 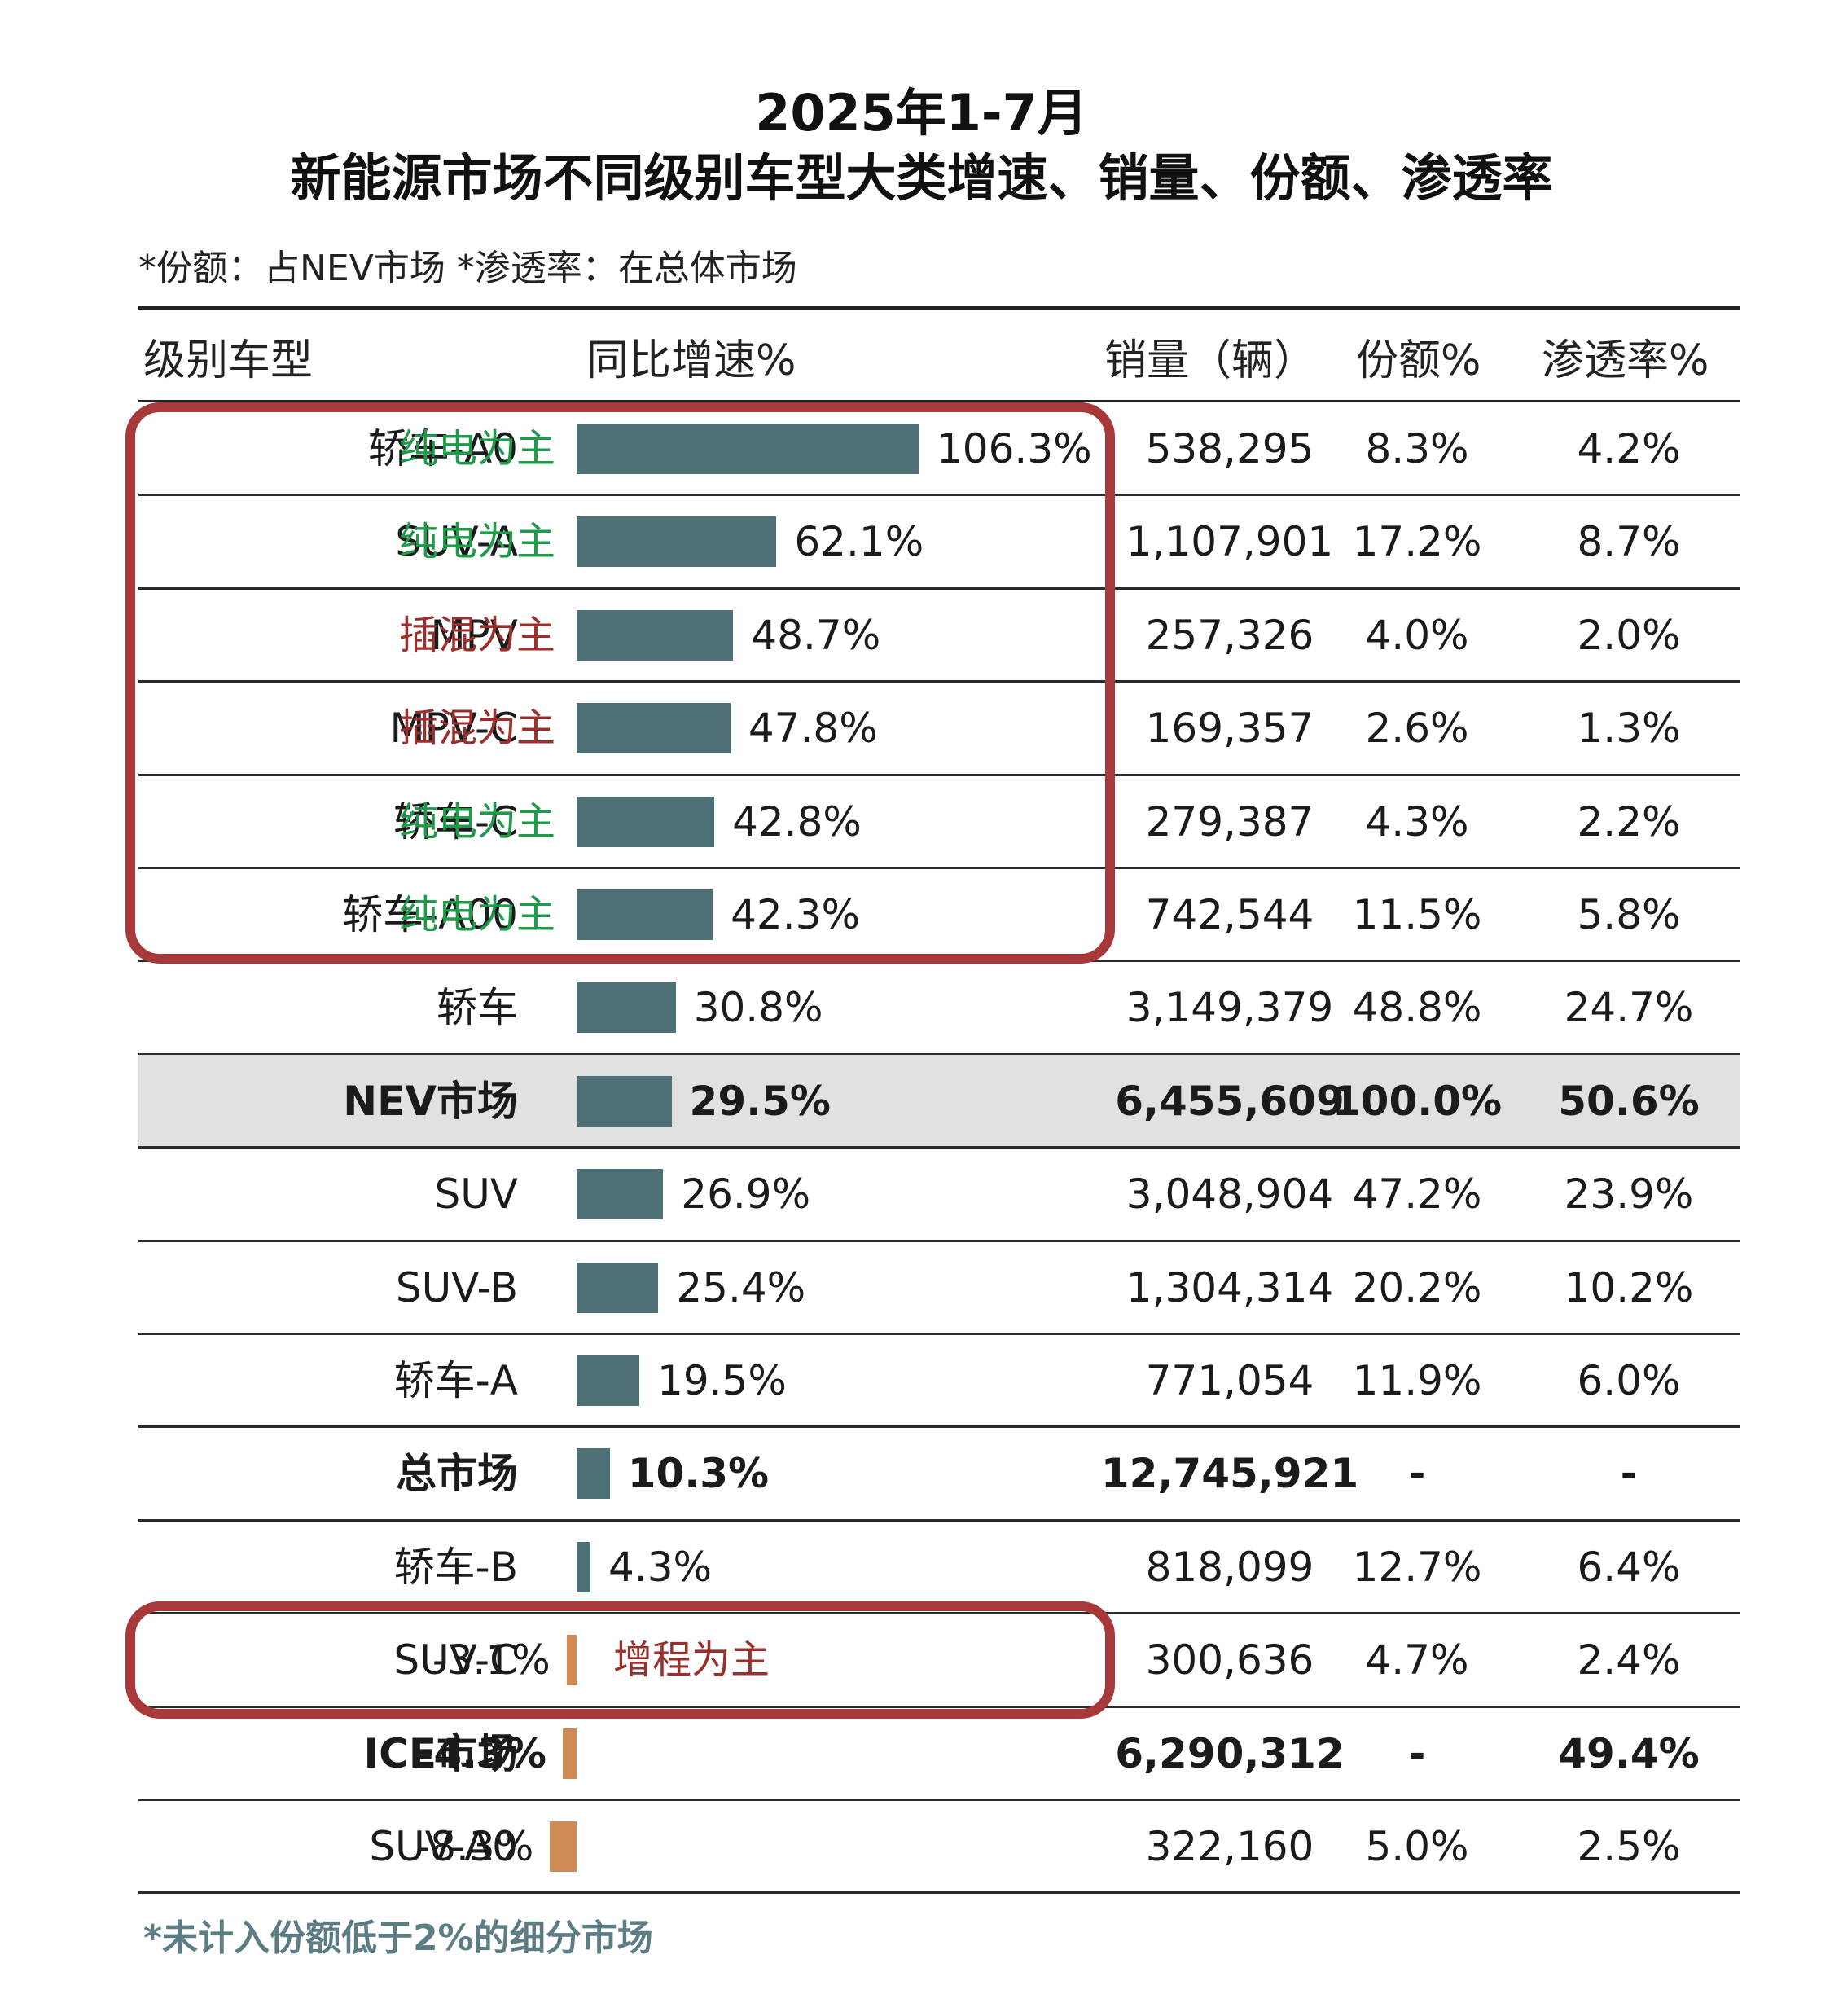 What do you see at coordinates (939, 1194) in the screenshot?
I see `table-row: SUV 26.9% 3,048,904 47.2% 23.9%` at bounding box center [939, 1194].